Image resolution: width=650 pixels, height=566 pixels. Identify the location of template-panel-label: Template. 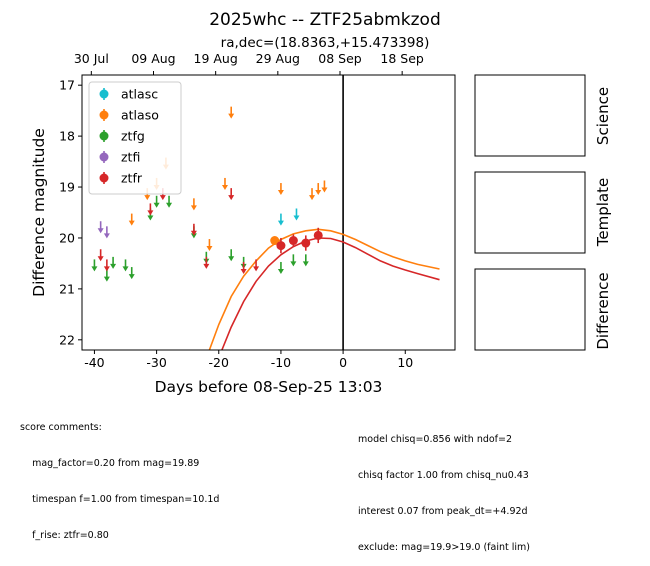
(603, 212).